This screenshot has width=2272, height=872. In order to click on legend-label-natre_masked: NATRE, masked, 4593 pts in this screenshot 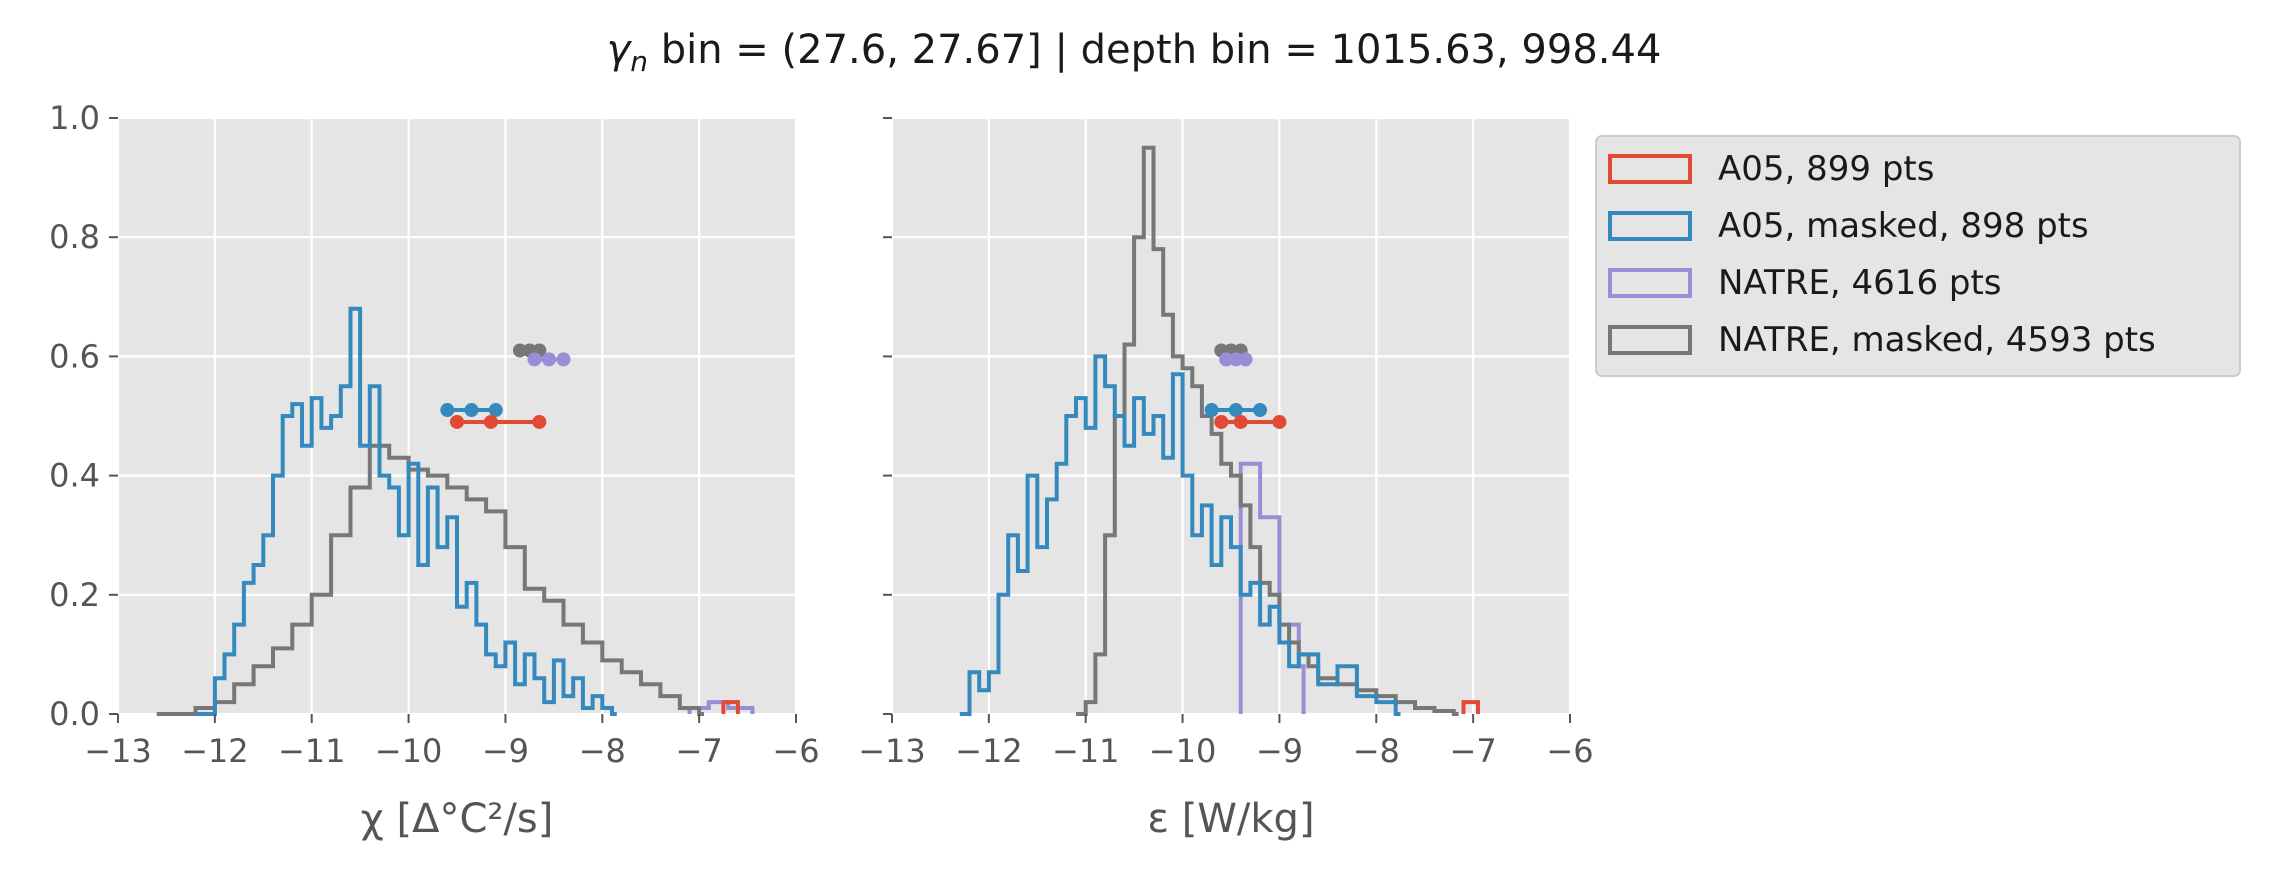, I will do `click(1937, 340)`.